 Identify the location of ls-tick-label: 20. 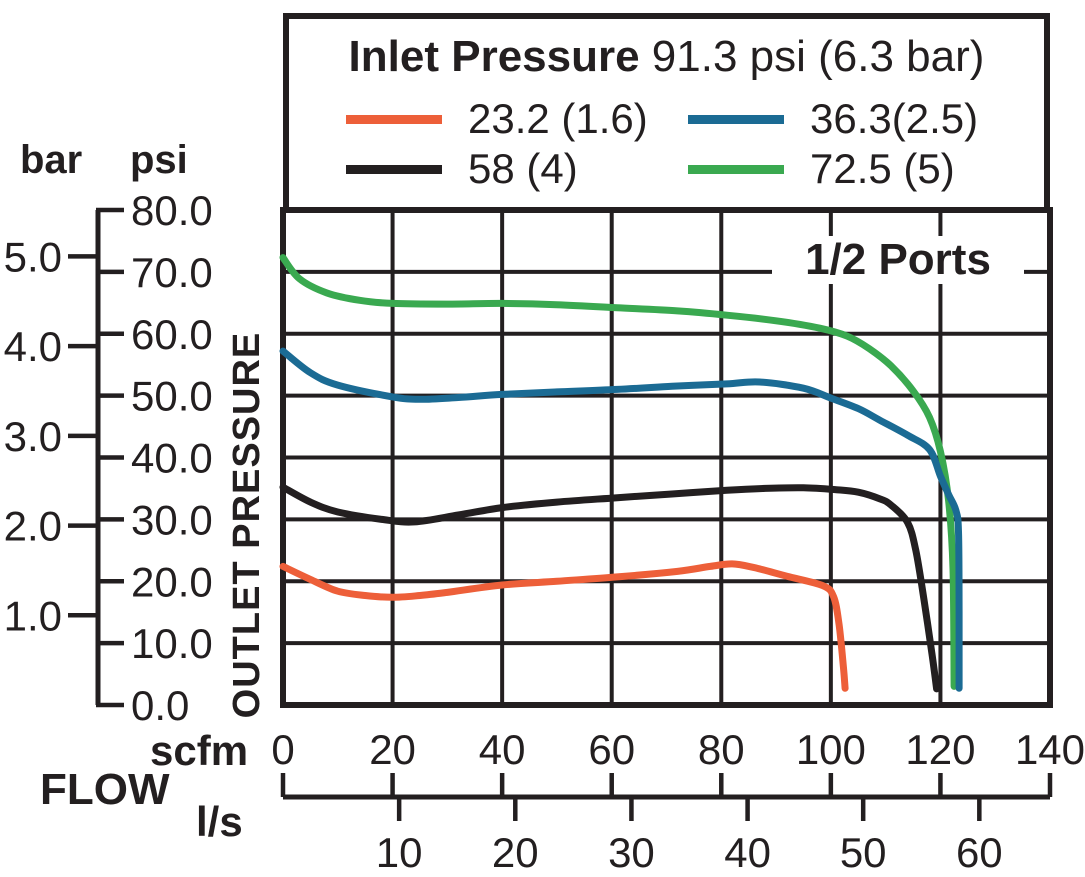
(515, 852).